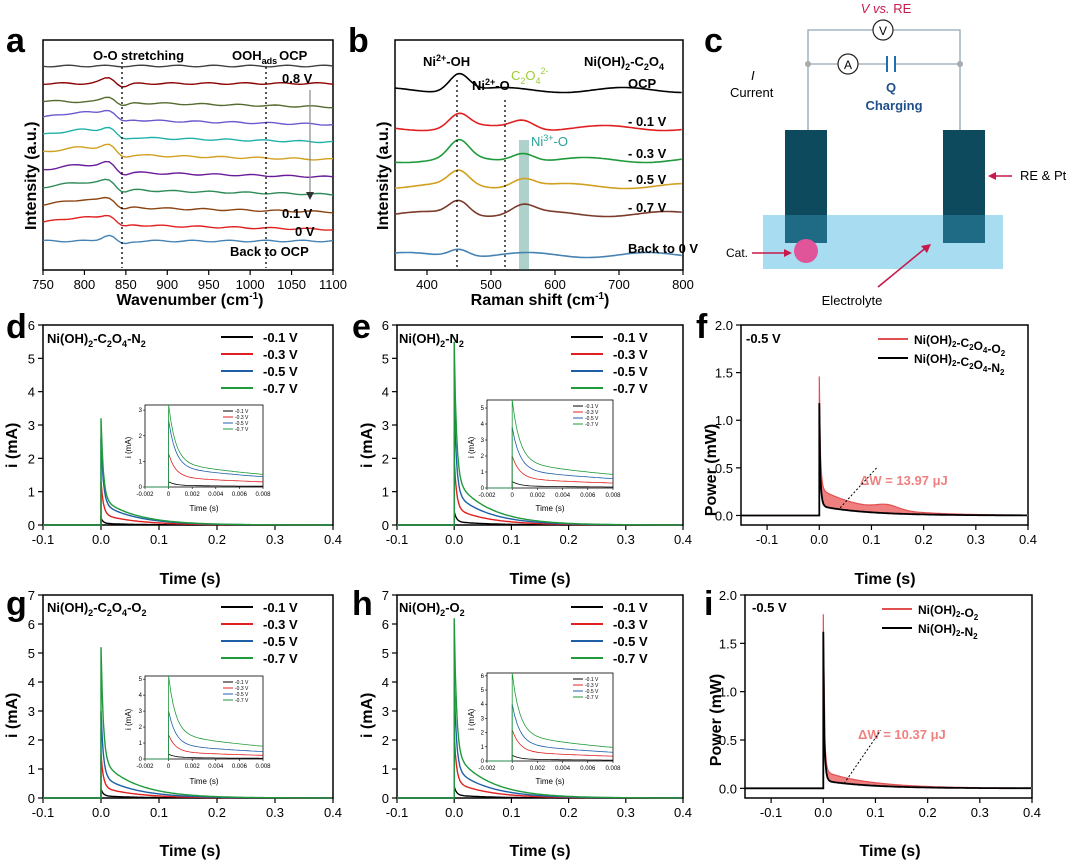 This screenshot has width=1080, height=863. What do you see at coordinates (216, 495) in the screenshot?
I see `panel-d-inset-xtick-label: 0.004` at bounding box center [216, 495].